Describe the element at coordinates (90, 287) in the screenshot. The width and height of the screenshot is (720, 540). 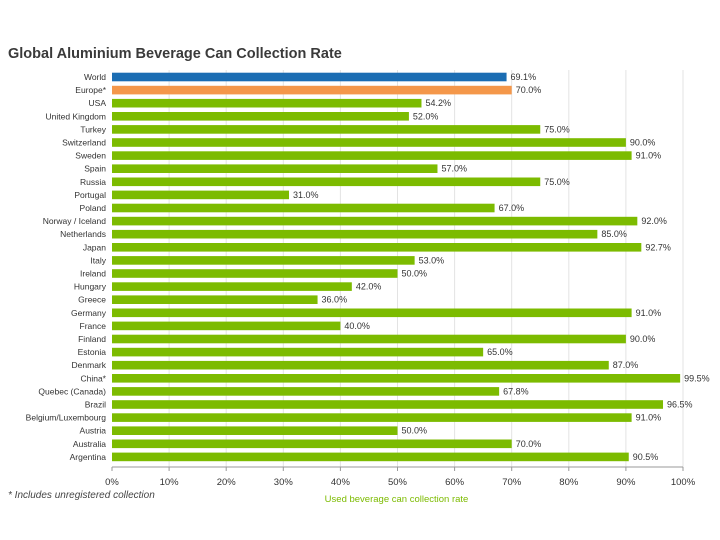
I see `category-label: Hungary` at that location.